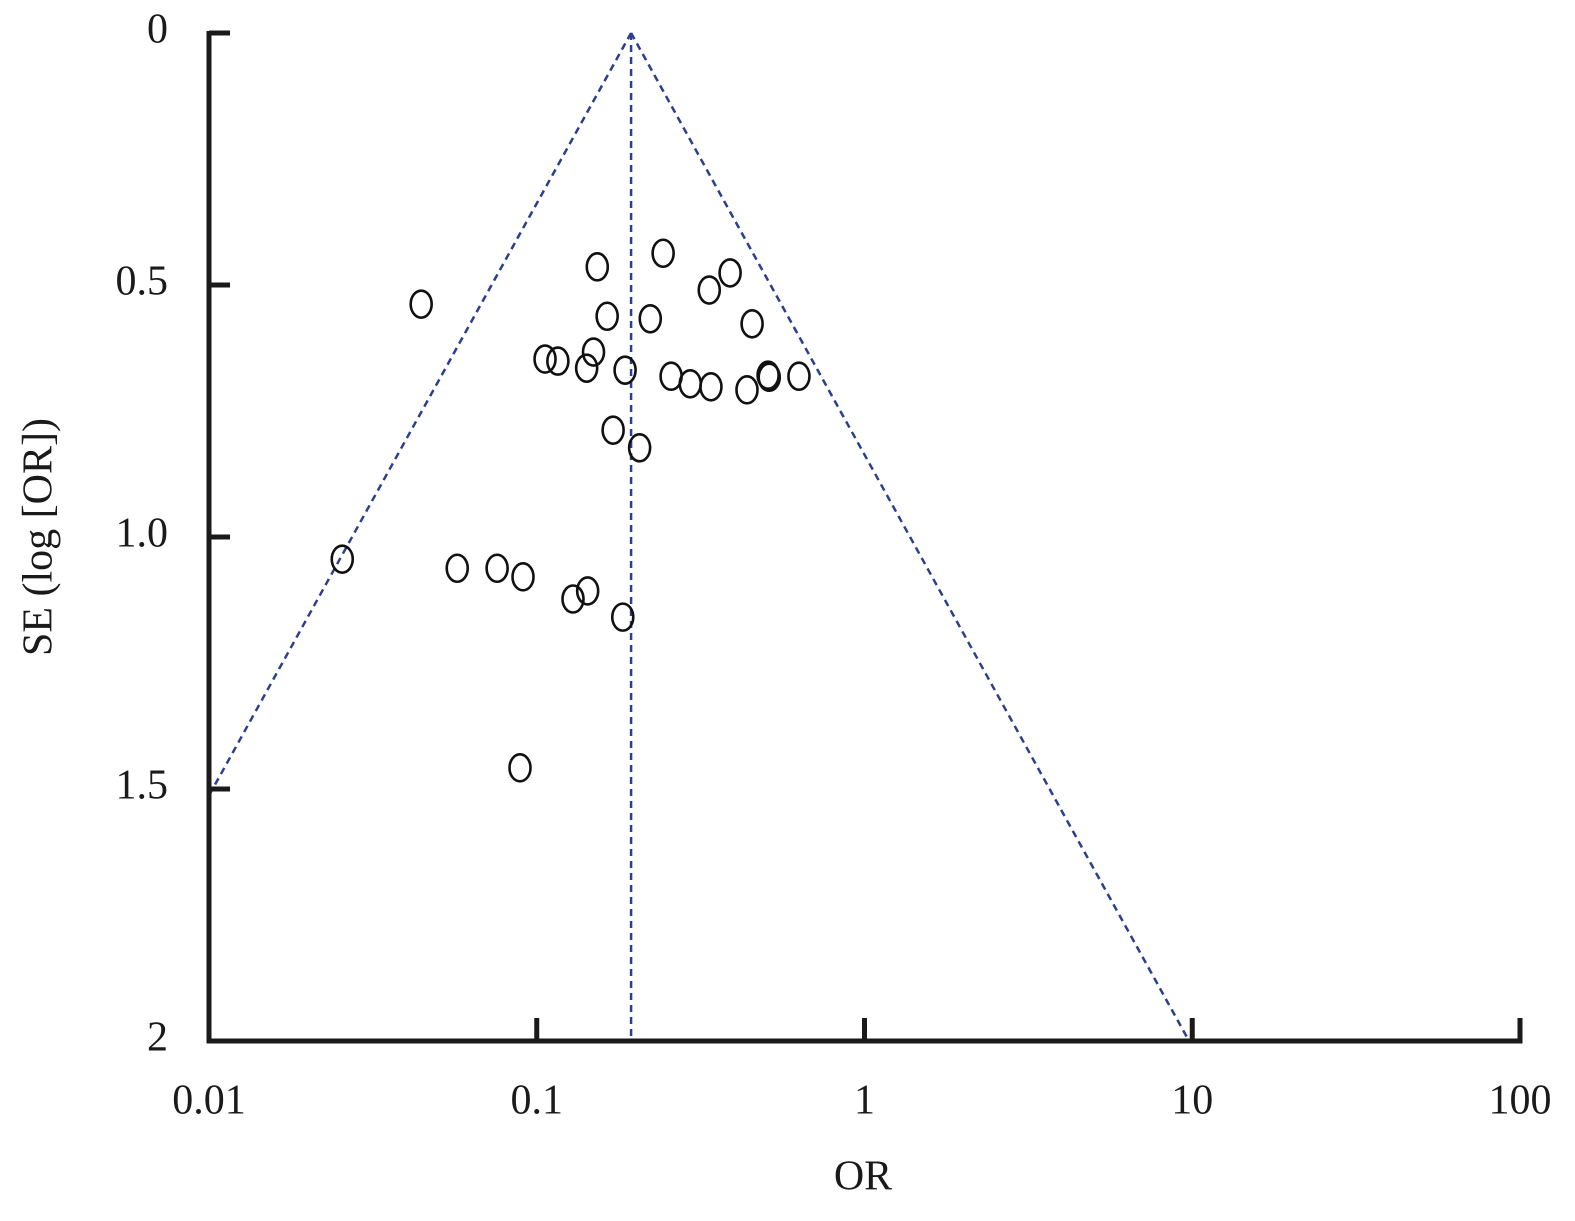 The width and height of the screenshot is (1575, 1221). I want to click on y-tick-label: 0, so click(157, 30).